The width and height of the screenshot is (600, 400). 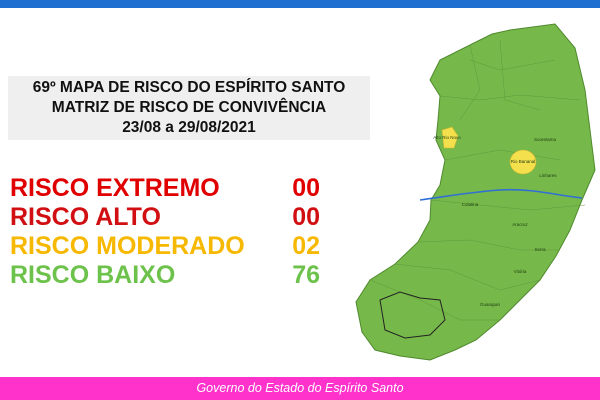 What do you see at coordinates (520, 271) in the screenshot?
I see `municipality-label: Vitória` at bounding box center [520, 271].